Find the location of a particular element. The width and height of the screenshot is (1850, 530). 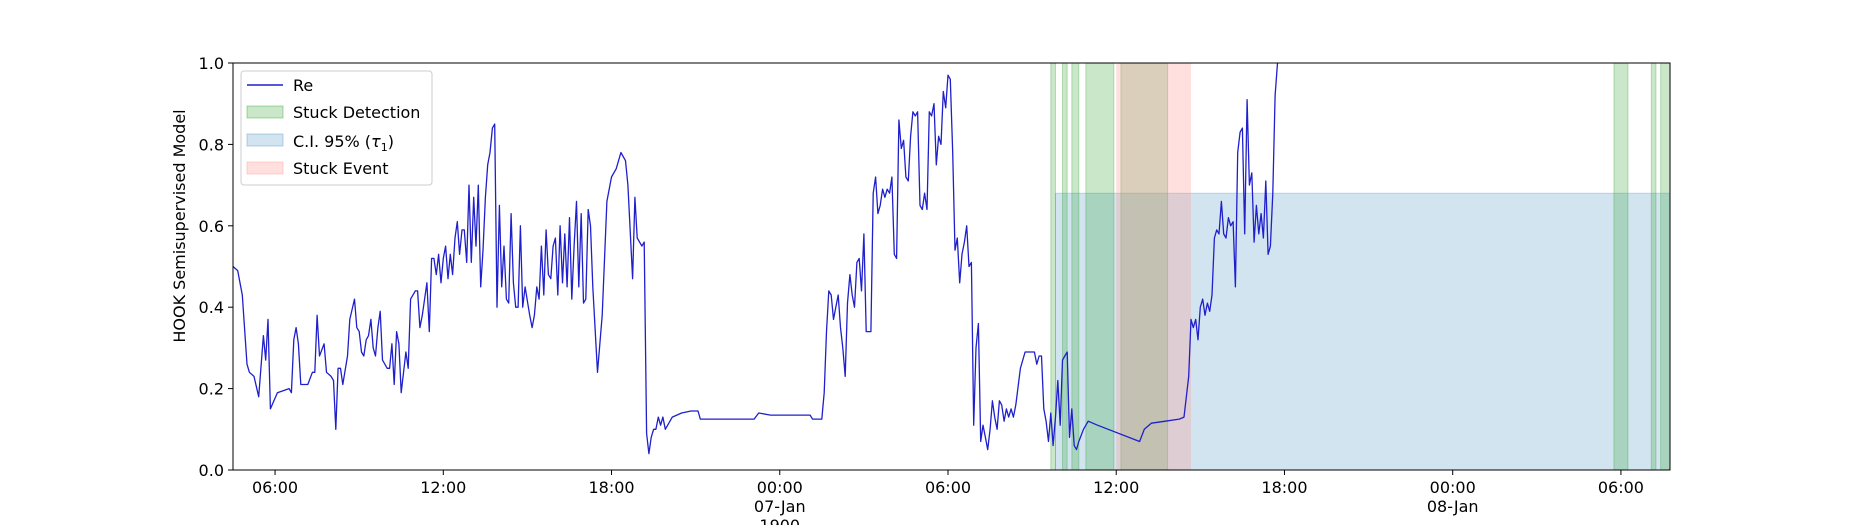

y-tick-label: 0.8 is located at coordinates (211, 144).